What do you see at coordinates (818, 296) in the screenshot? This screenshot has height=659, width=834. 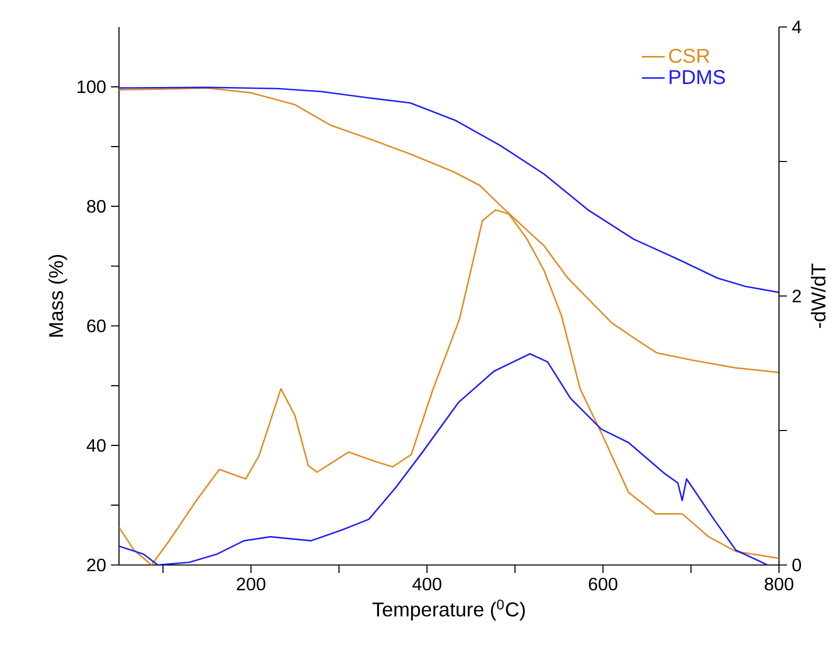 I see `y2-axis-title: -dW/dT` at bounding box center [818, 296].